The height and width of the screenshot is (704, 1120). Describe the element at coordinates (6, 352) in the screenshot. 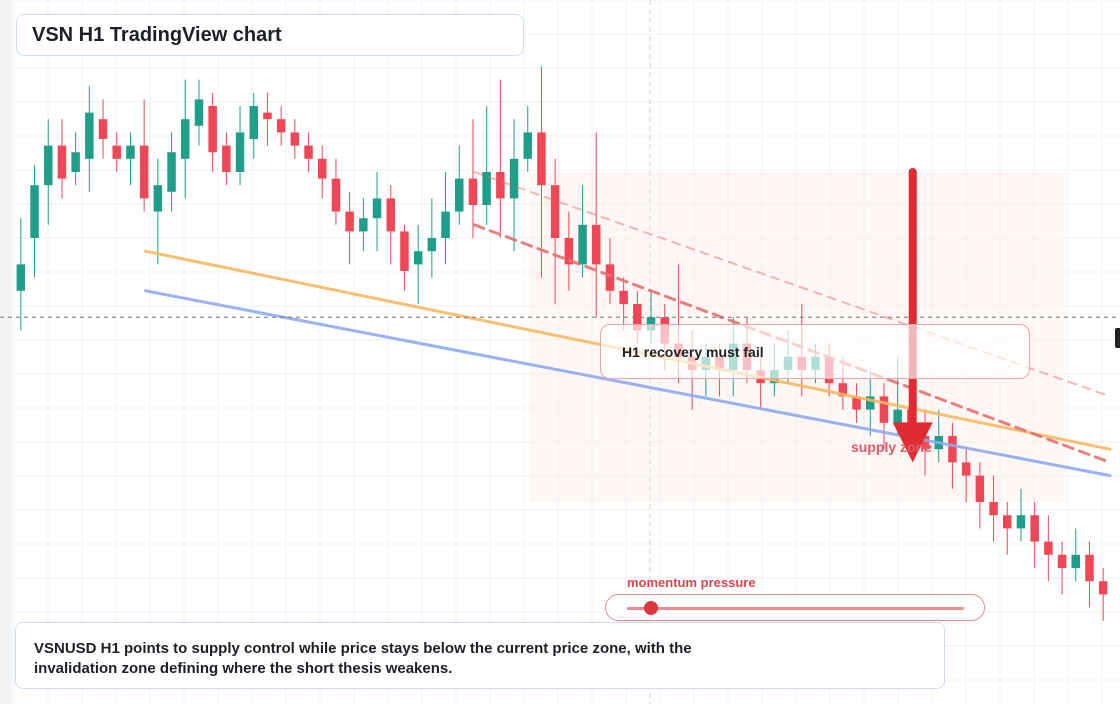

I see `left-scale-strip` at that location.